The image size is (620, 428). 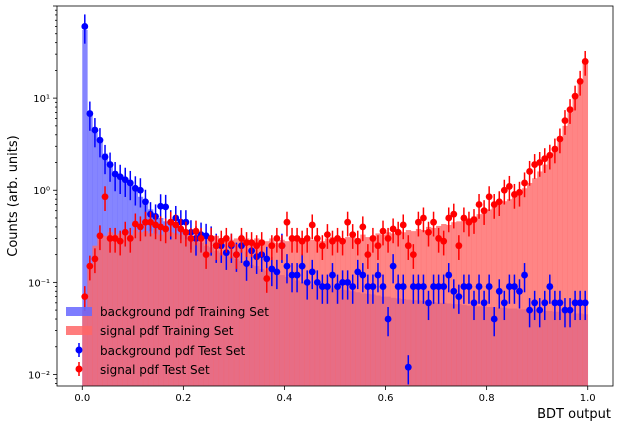 I want to click on y-tick-label: 10⁻², so click(x=39, y=375).